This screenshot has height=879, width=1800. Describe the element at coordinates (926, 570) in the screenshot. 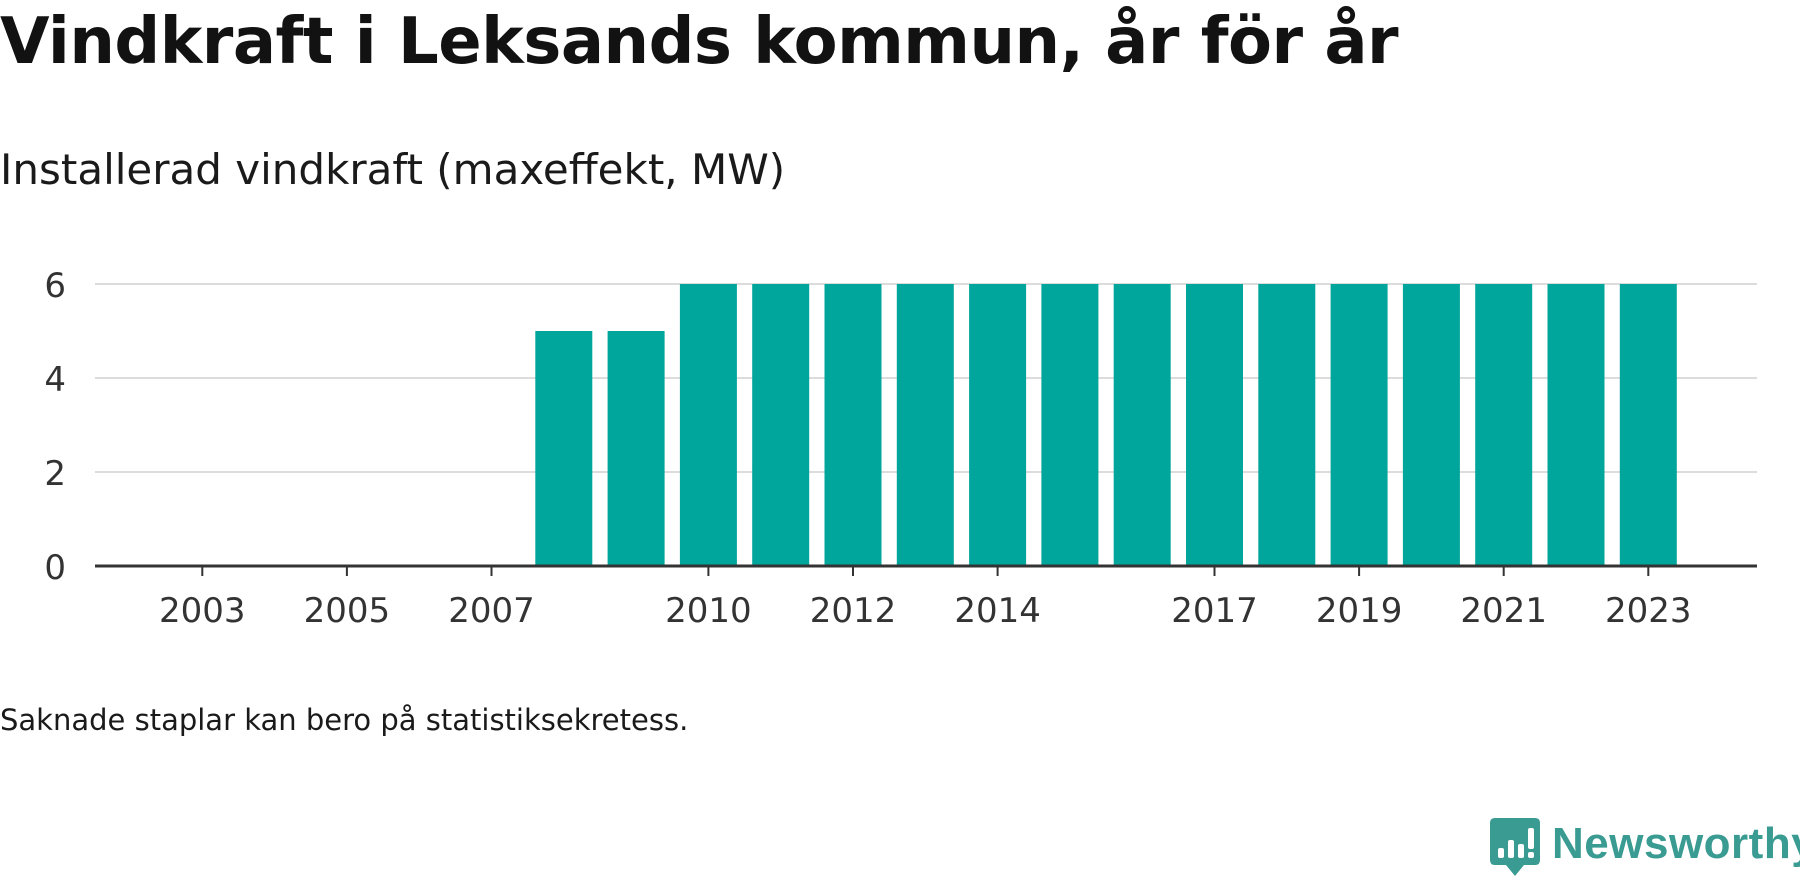

I see `x-axis` at that location.